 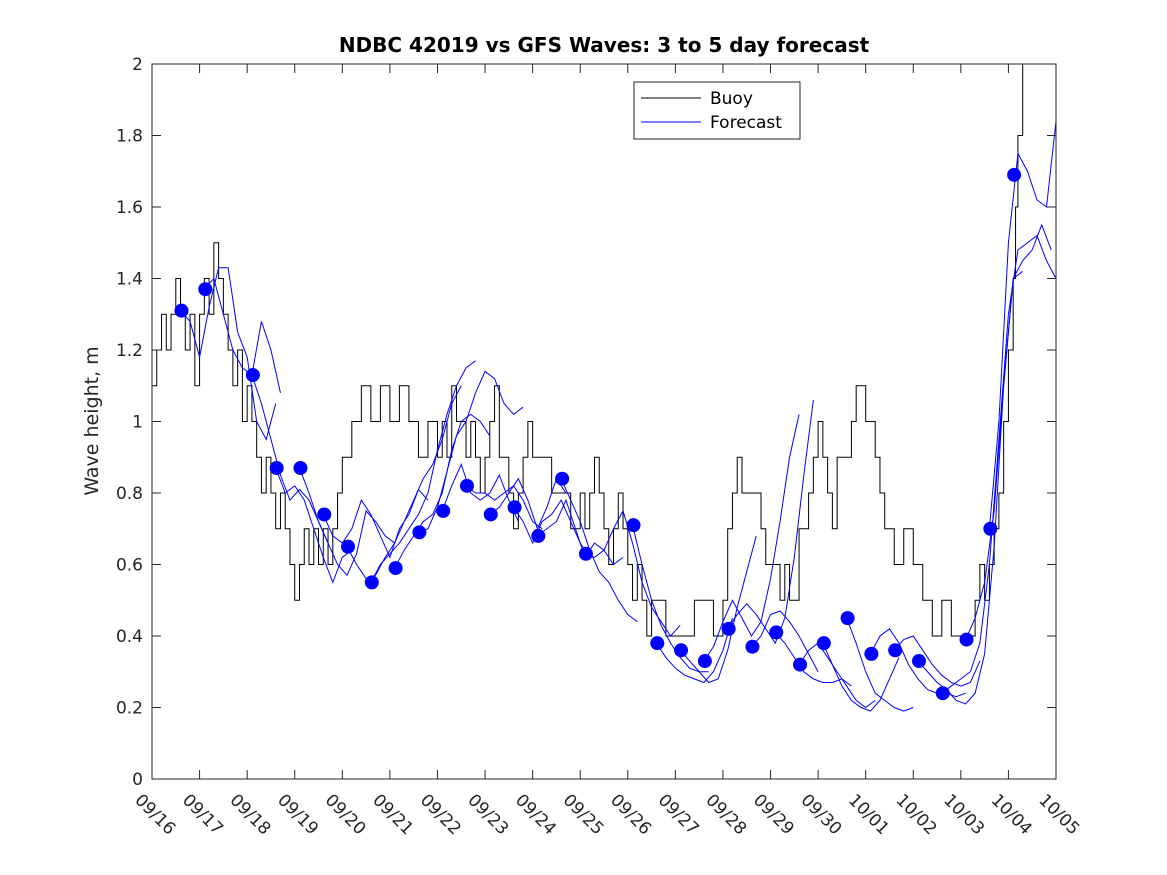 What do you see at coordinates (129, 494) in the screenshot?
I see `y-tick-label: 0.8` at bounding box center [129, 494].